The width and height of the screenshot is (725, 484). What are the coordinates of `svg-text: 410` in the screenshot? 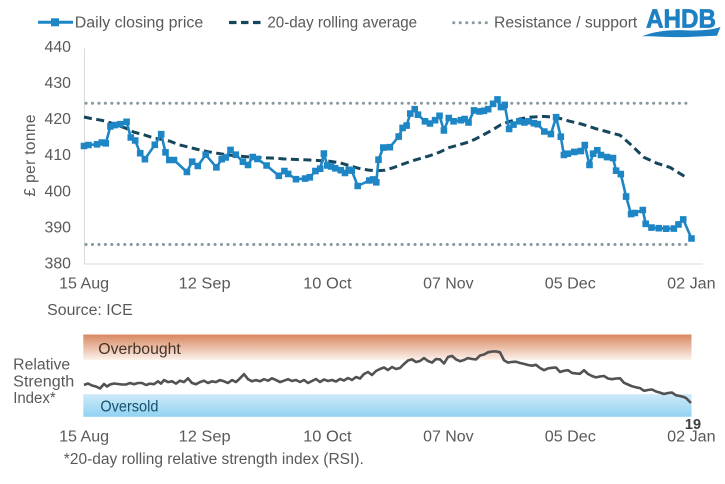 It's located at (58, 155).